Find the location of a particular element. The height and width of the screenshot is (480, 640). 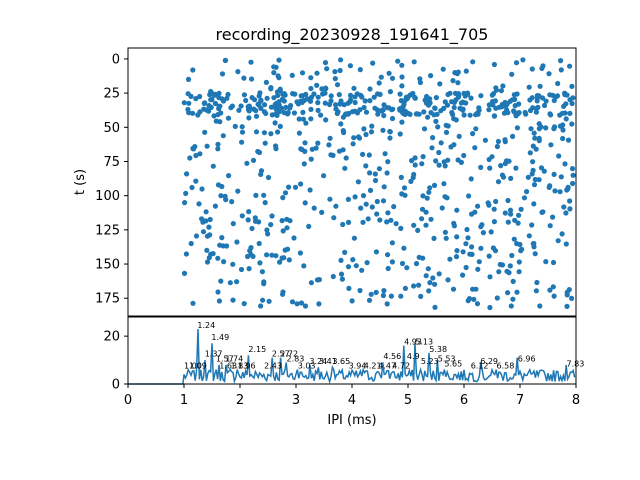

peak-label: 3.65 is located at coordinates (341, 361).